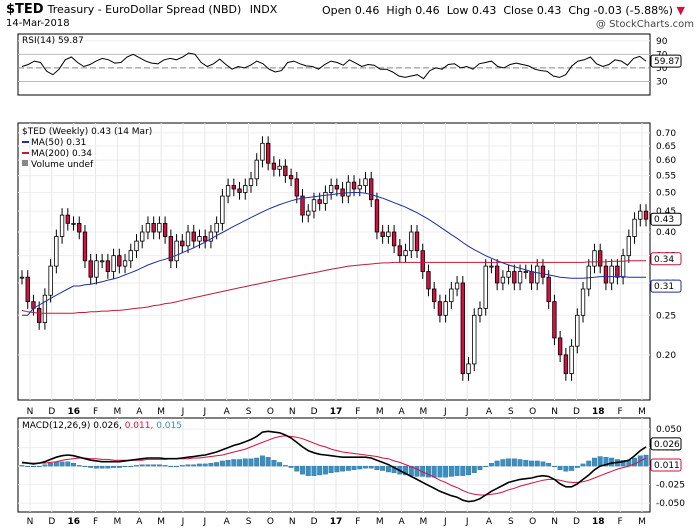 This screenshot has height=530, width=700. Describe the element at coordinates (662, 82) in the screenshot. I see `rsi-y-tick-label: 30` at that location.